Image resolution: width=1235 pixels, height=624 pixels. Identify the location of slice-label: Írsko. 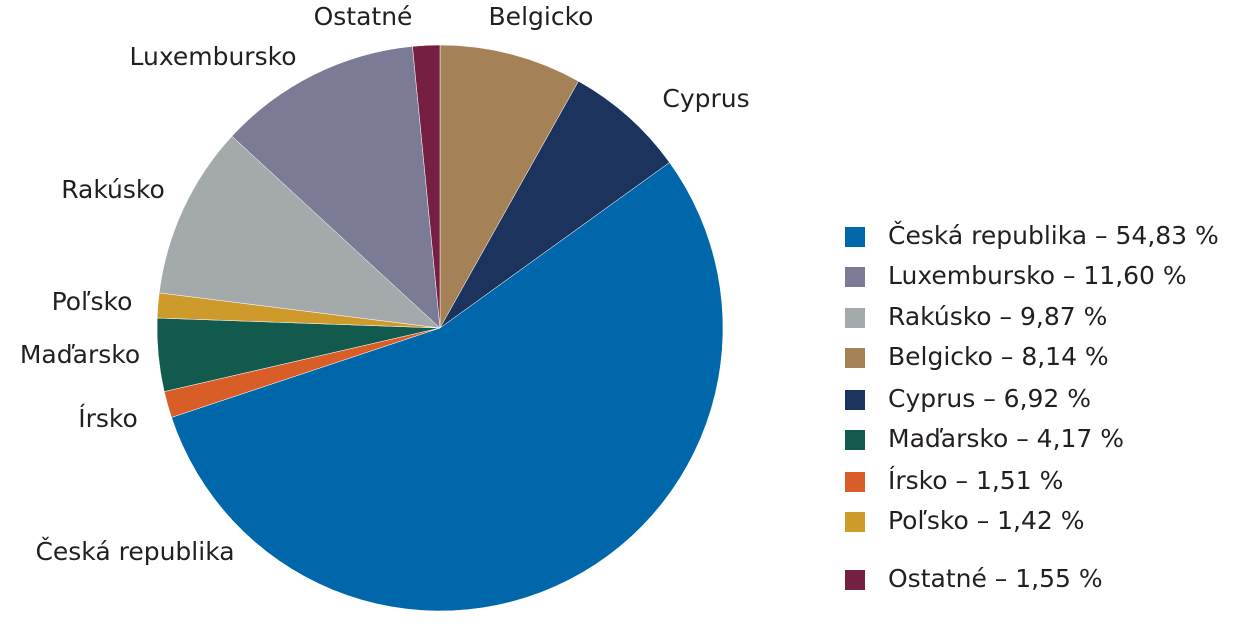
(108, 418).